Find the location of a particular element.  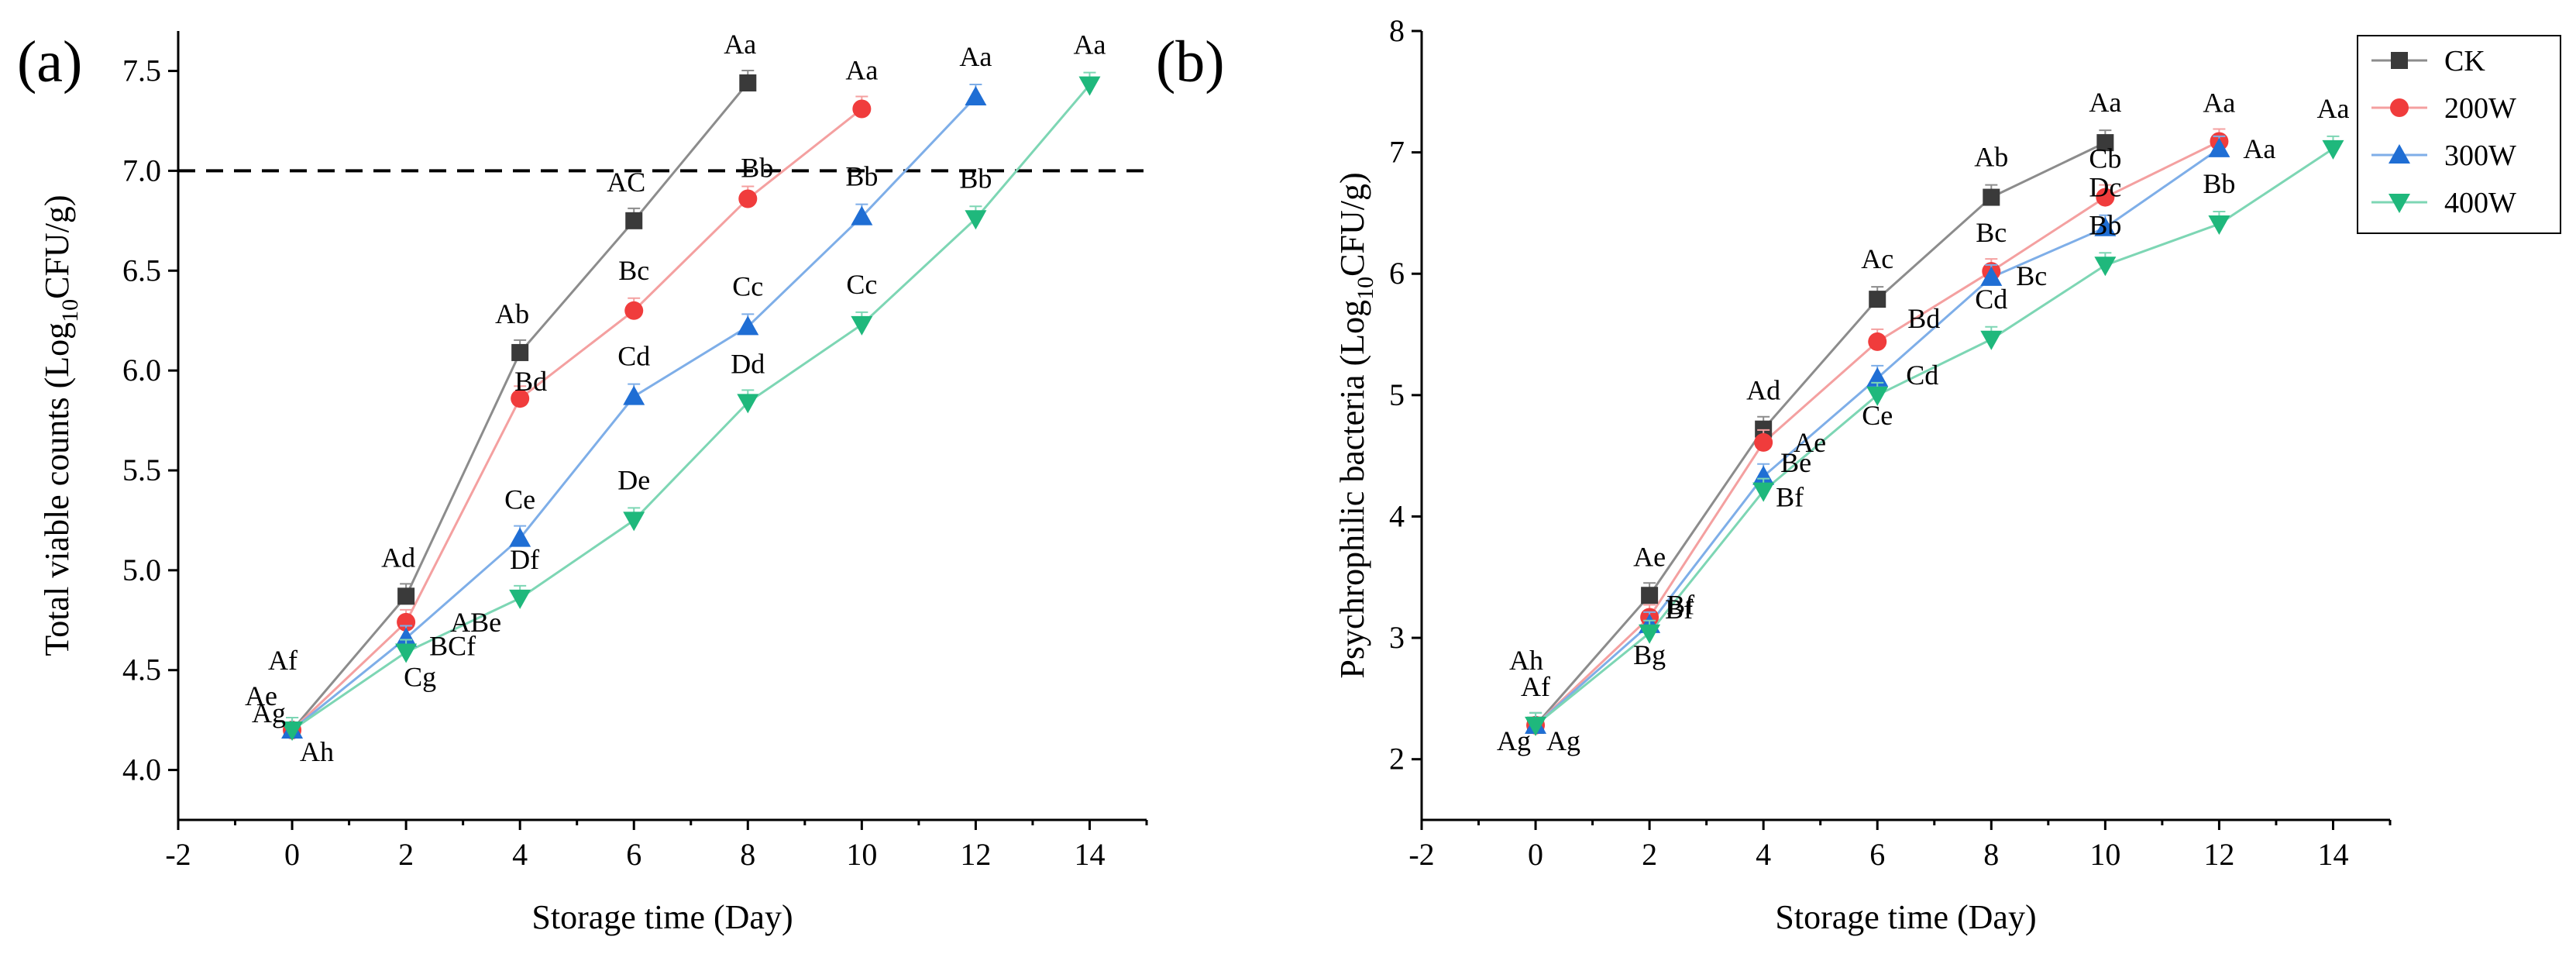

y-axis-title-main: Total viable counts (Log is located at coordinates (57, 489).